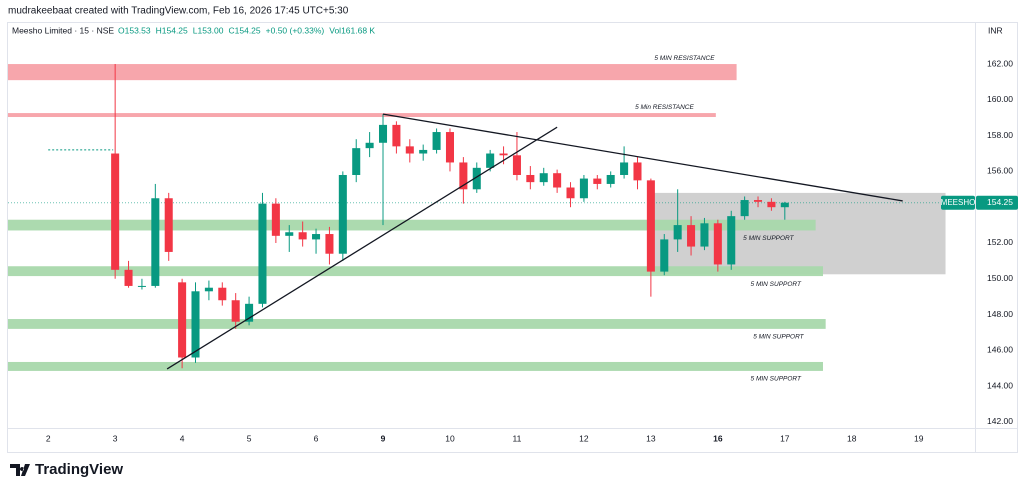 This screenshot has width=1024, height=492. Describe the element at coordinates (799, 233) in the screenshot. I see `range-box` at that location.